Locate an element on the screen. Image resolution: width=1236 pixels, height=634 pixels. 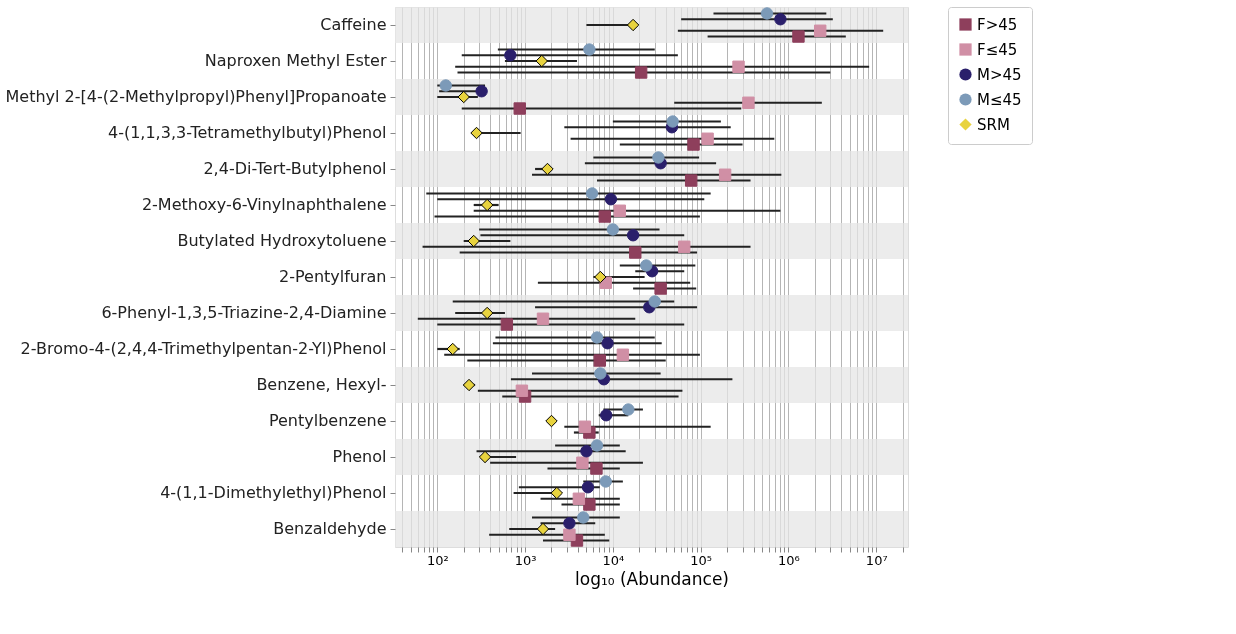
x-tick-label: 10⁵ is located at coordinates (701, 560).